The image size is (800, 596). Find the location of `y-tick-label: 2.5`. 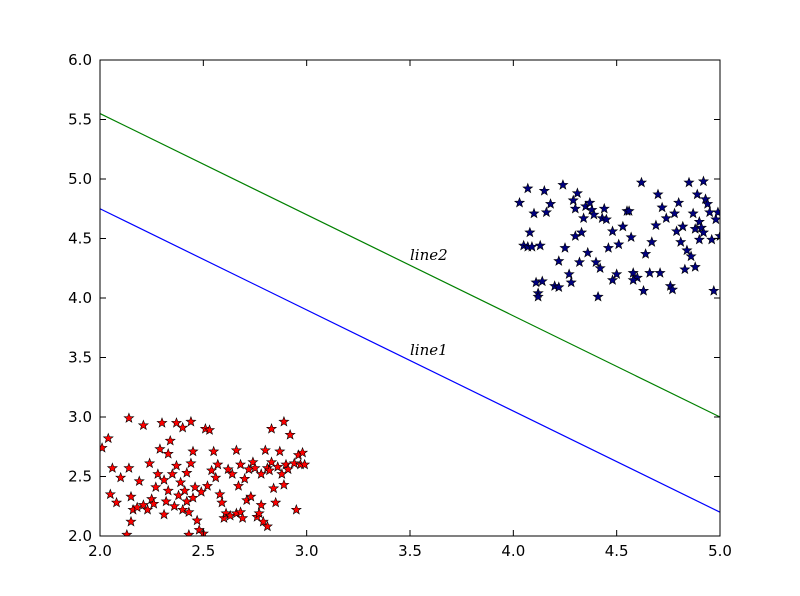

y-tick-label: 2.5 is located at coordinates (80, 477).